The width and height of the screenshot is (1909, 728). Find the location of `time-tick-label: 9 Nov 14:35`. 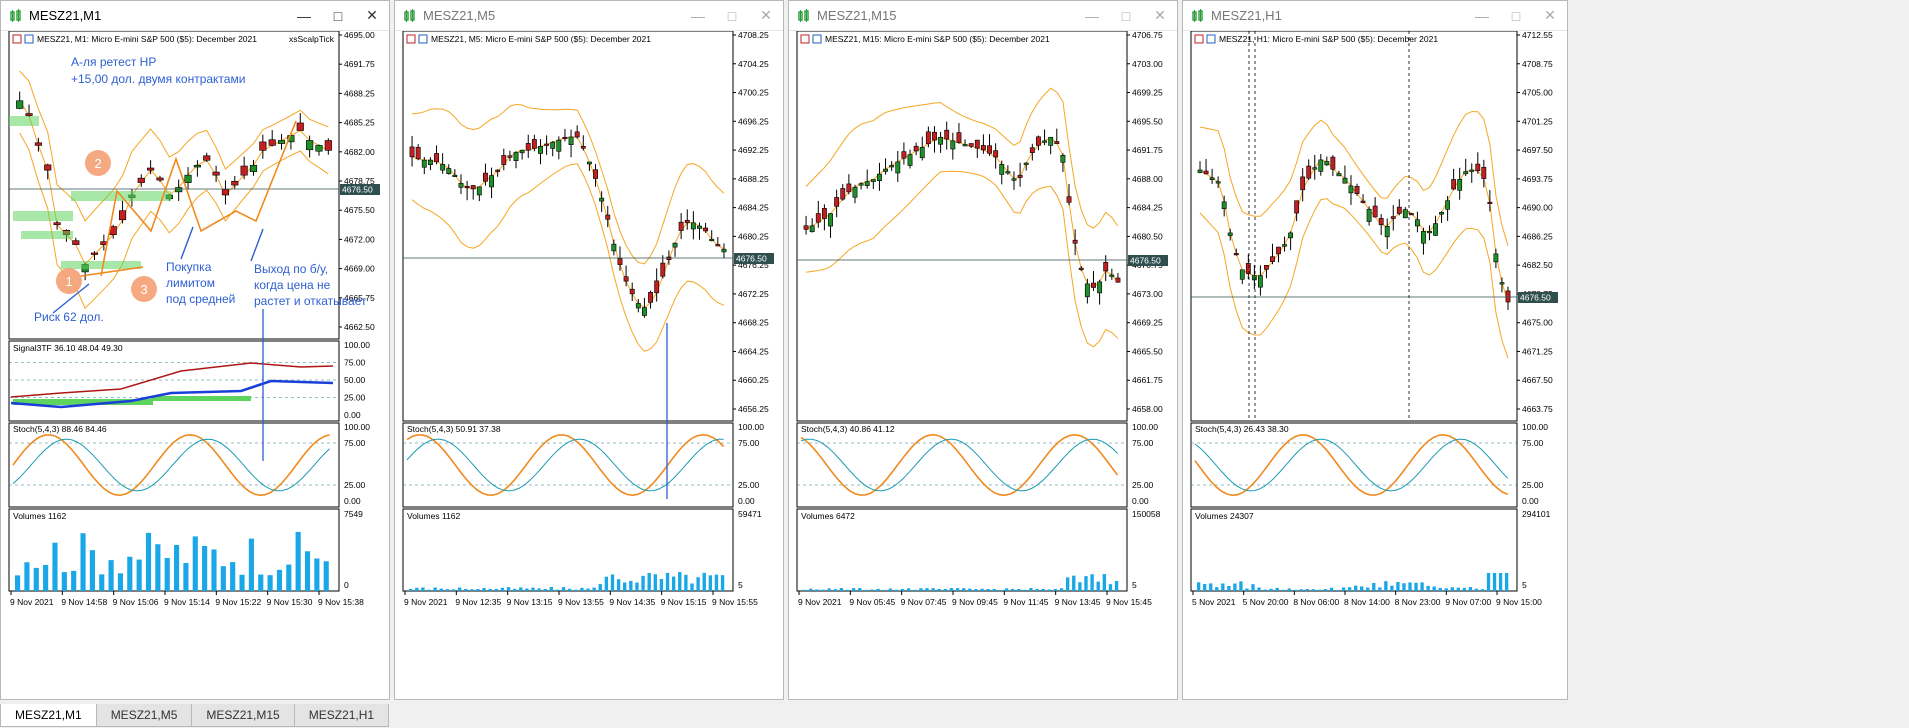

time-tick-label: 9 Nov 14:35 is located at coordinates (632, 602).